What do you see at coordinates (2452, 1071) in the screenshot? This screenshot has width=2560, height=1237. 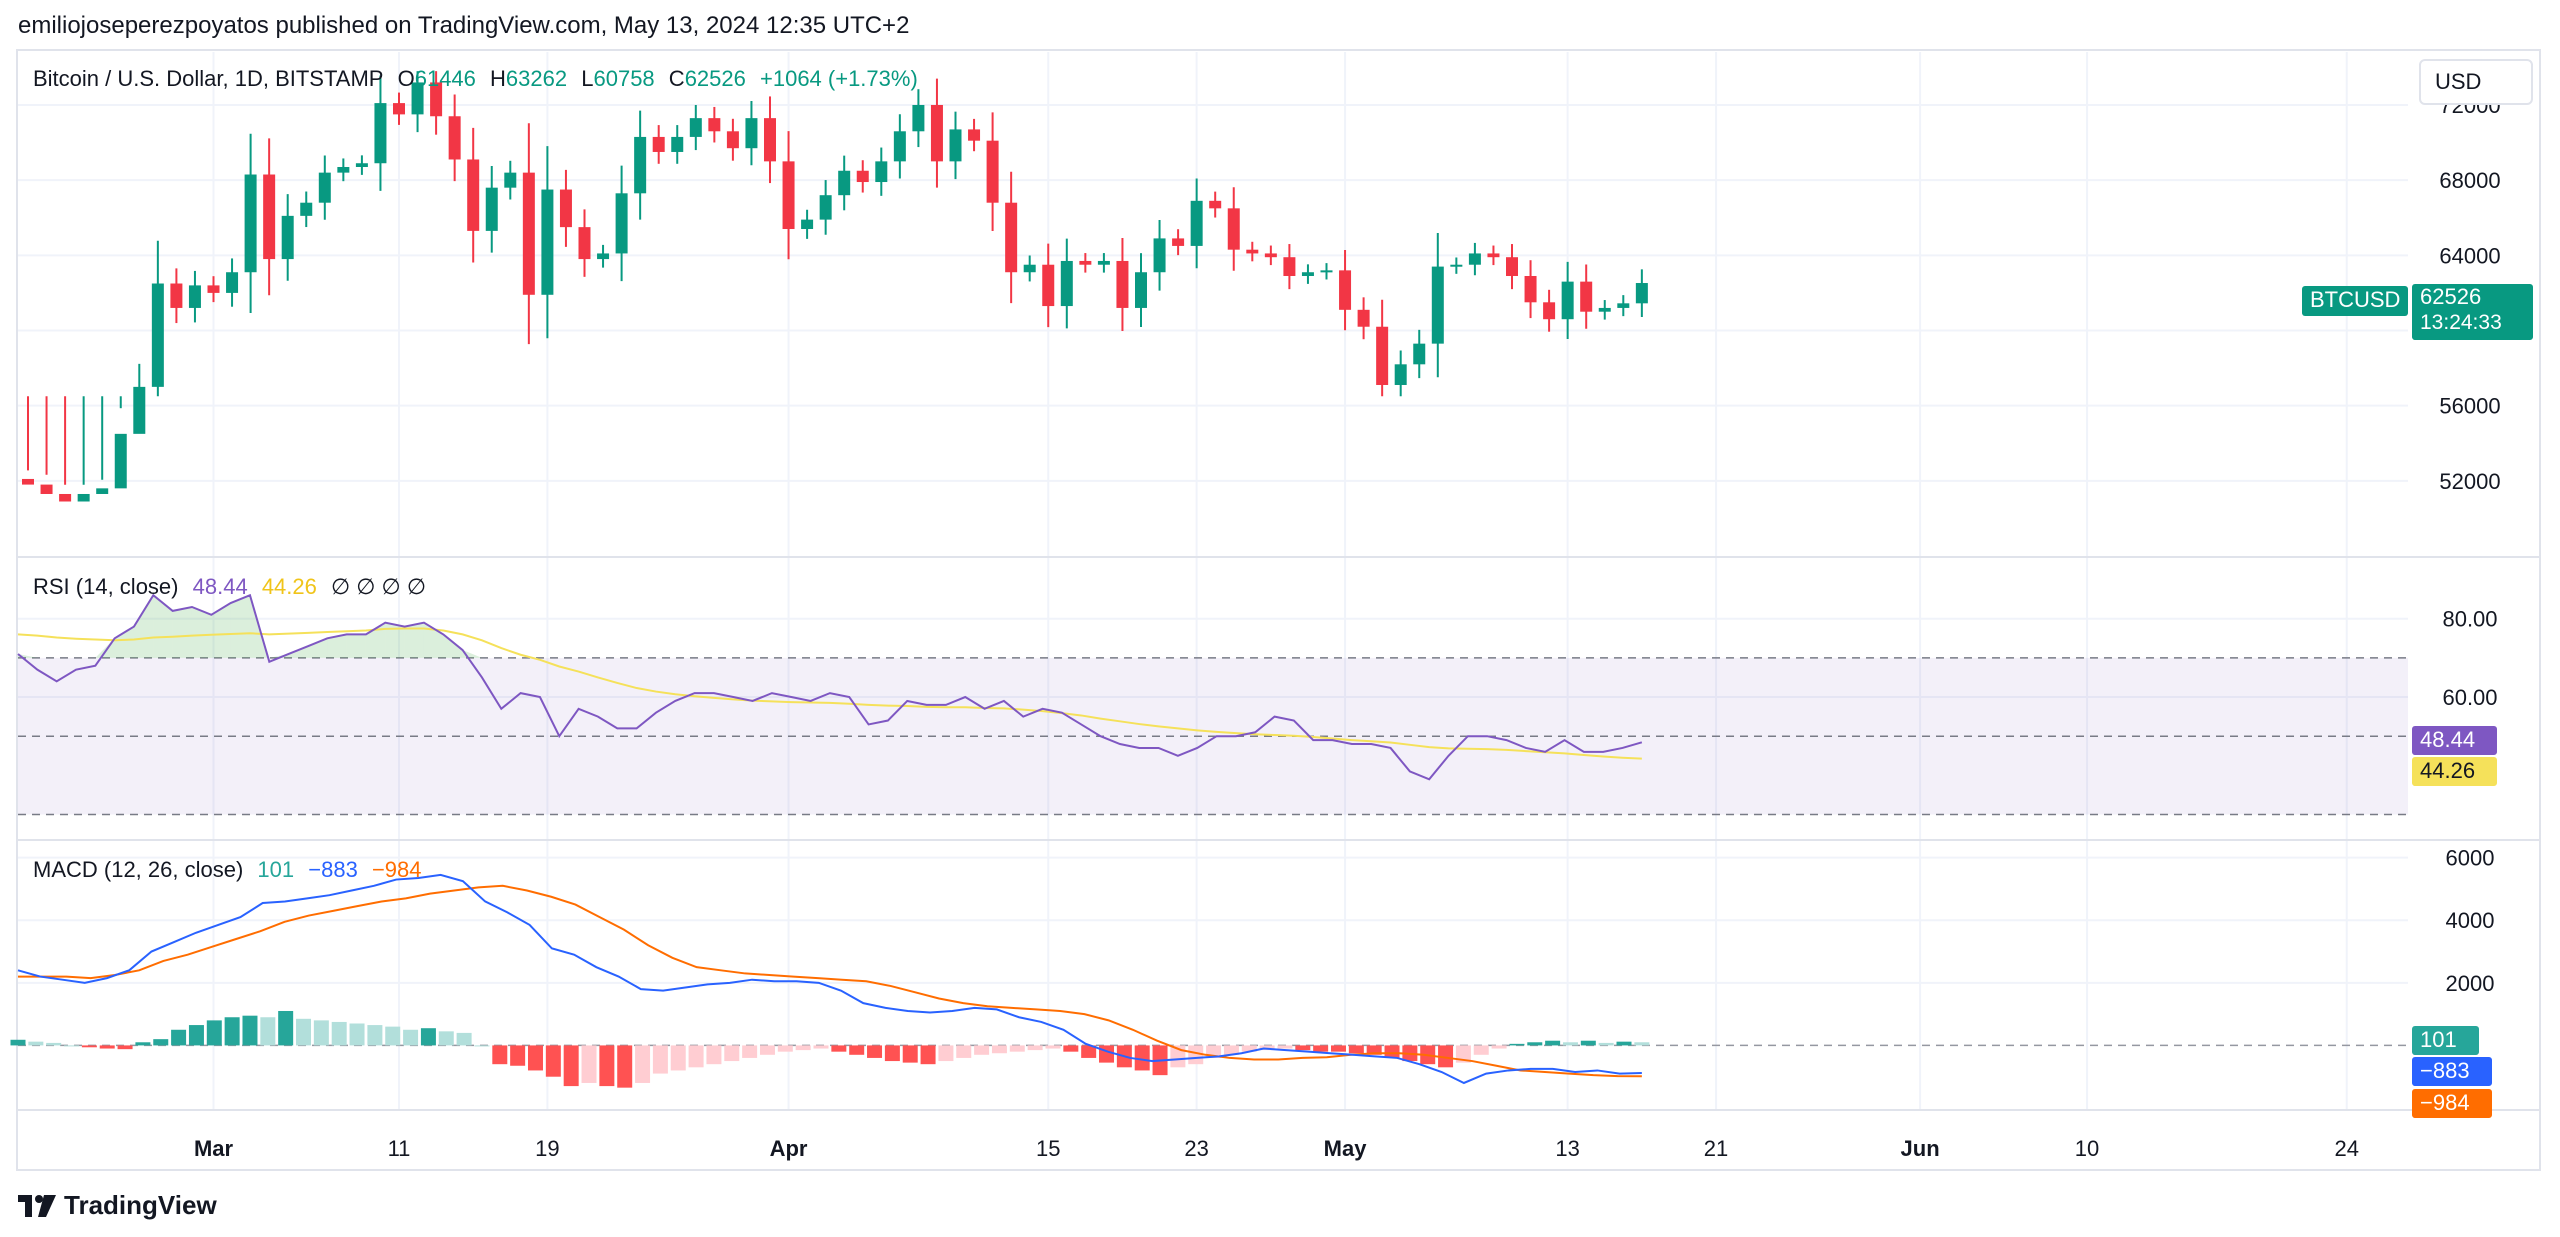 I see `macd-tag: −883` at bounding box center [2452, 1071].